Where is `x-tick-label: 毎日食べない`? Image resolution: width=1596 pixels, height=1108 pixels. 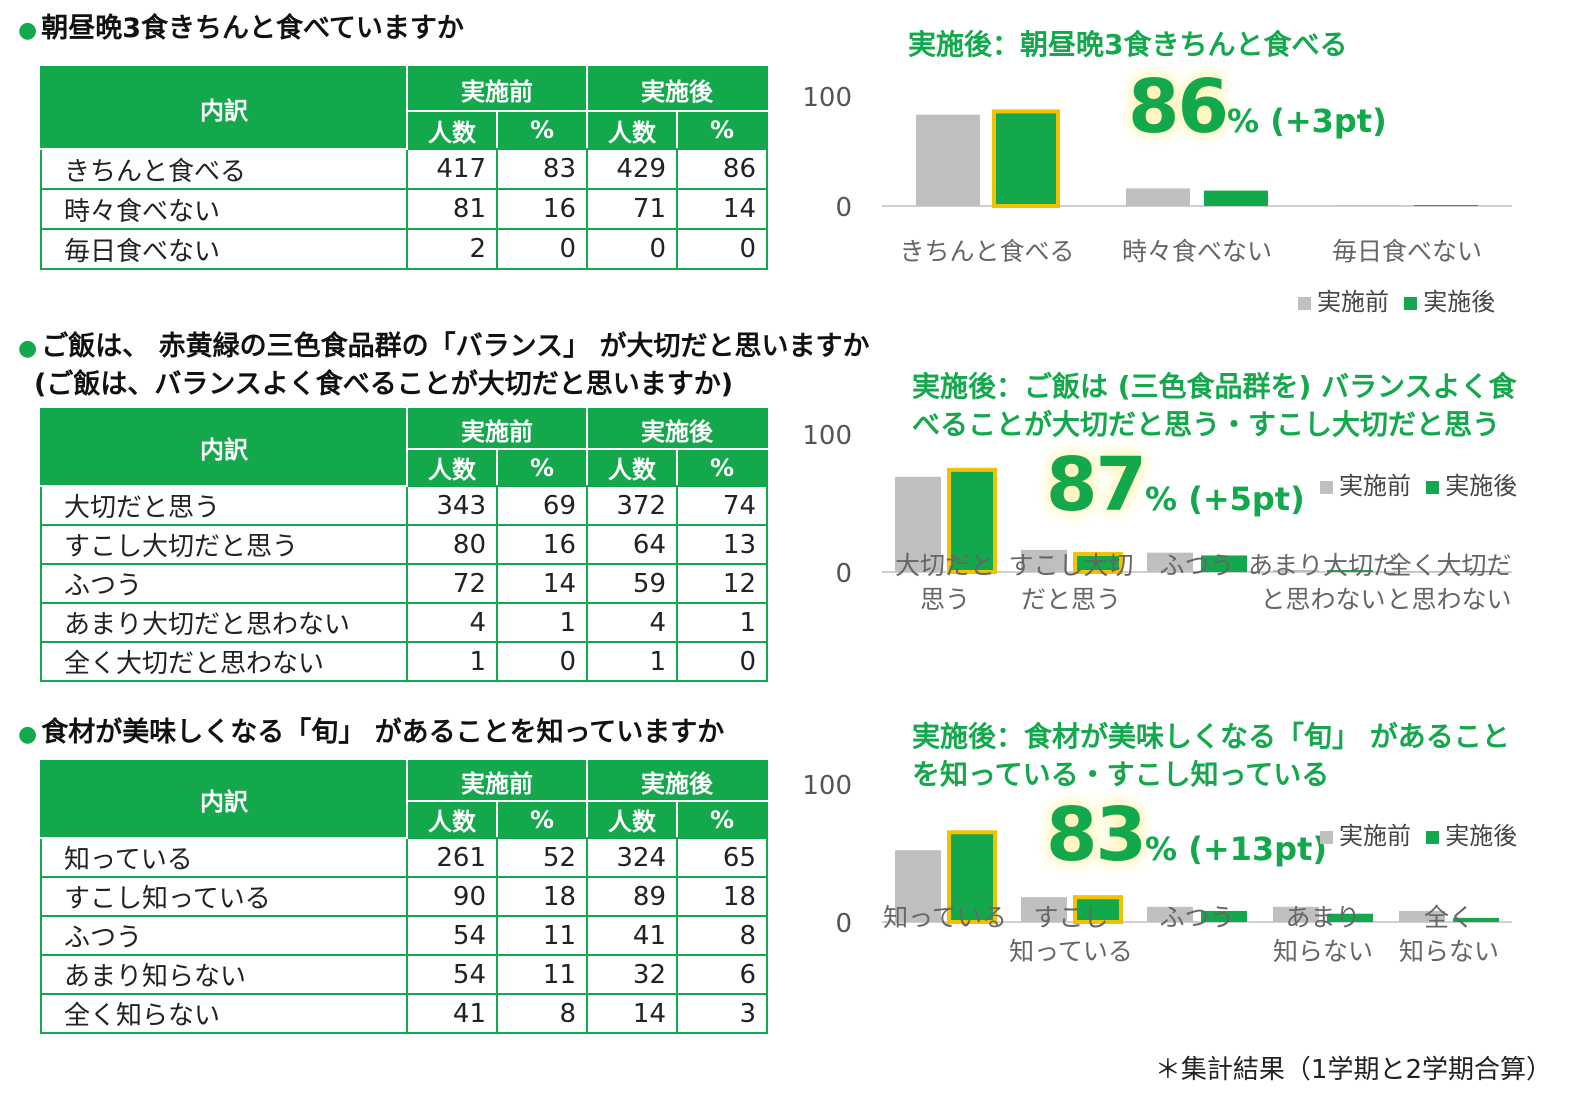 x-tick-label: 毎日食べない is located at coordinates (1407, 251).